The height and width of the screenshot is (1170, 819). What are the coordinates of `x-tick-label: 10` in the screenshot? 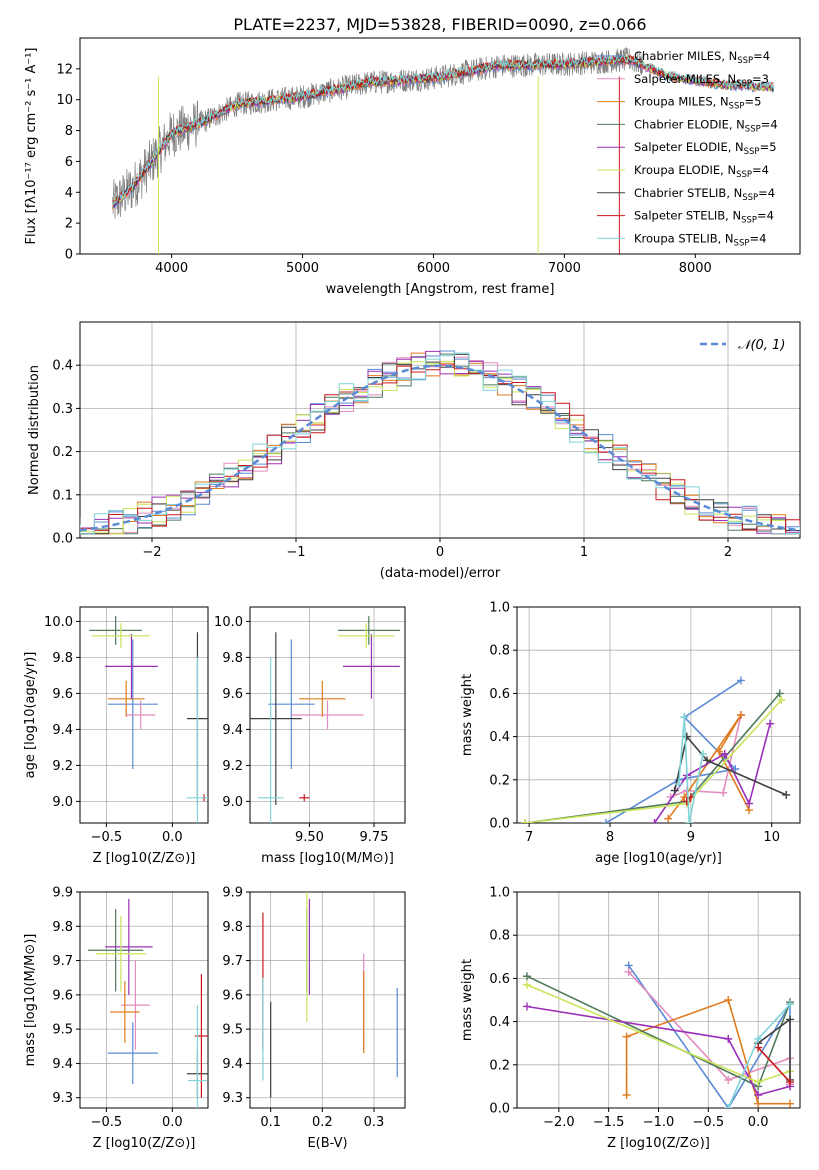 It's located at (771, 837).